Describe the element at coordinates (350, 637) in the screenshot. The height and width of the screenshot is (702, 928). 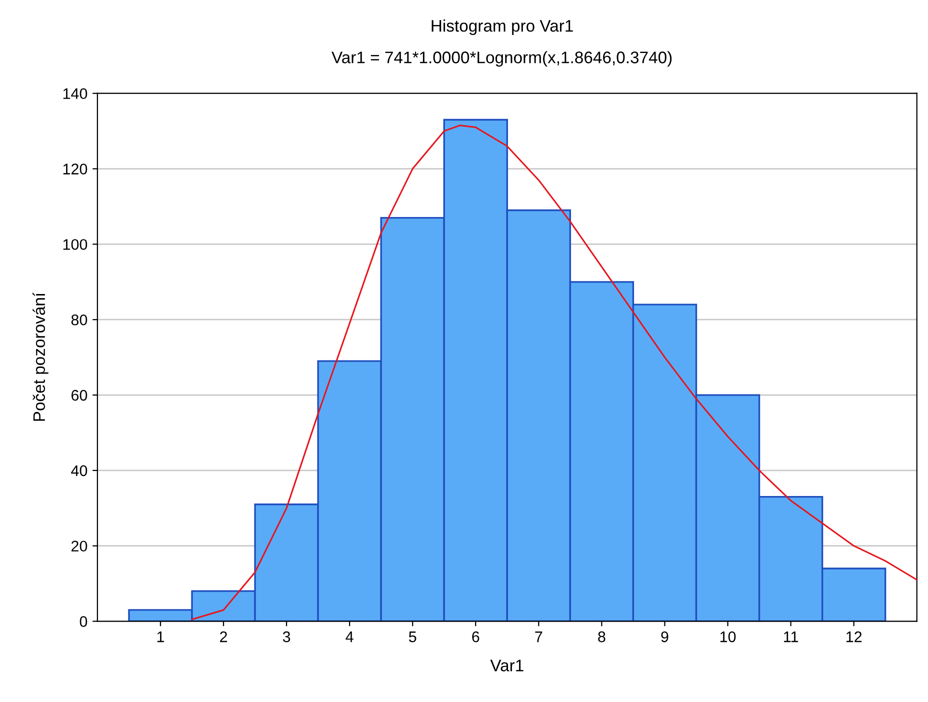
I see `x-tick-label: 4` at that location.